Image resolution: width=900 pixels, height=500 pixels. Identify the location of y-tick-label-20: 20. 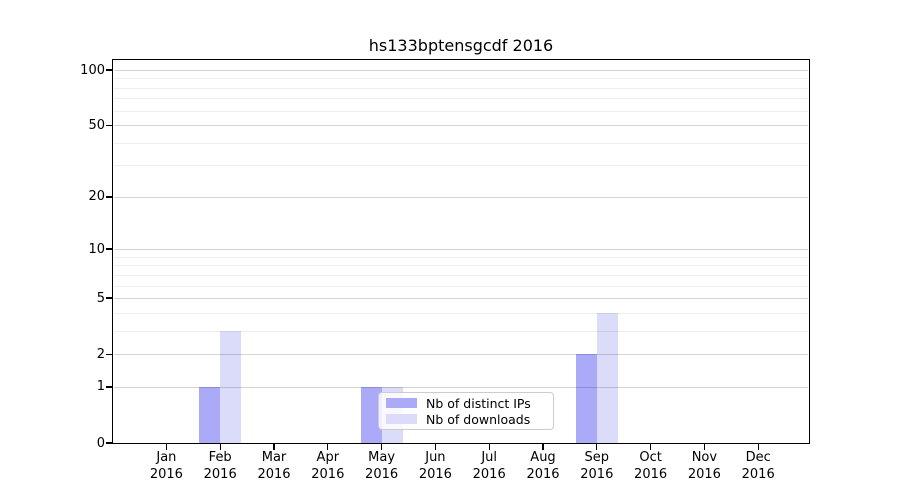
(96, 197).